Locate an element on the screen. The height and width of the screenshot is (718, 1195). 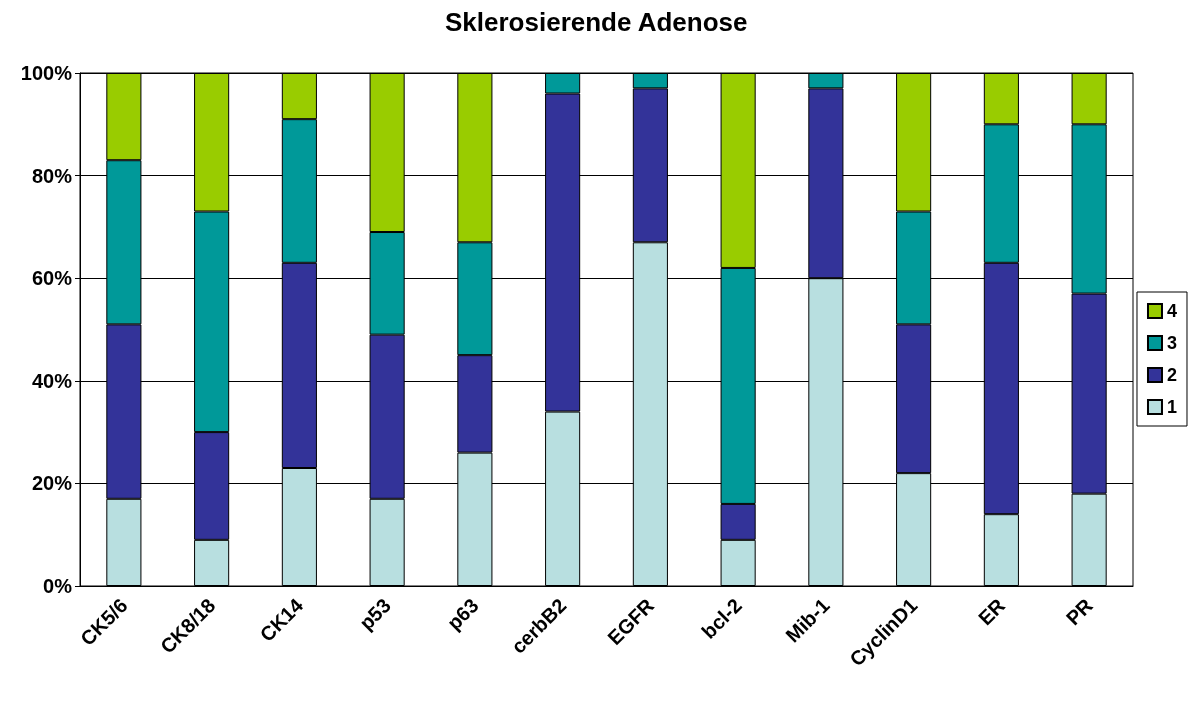
y-tick-label: 0% is located at coordinates (58, 586).